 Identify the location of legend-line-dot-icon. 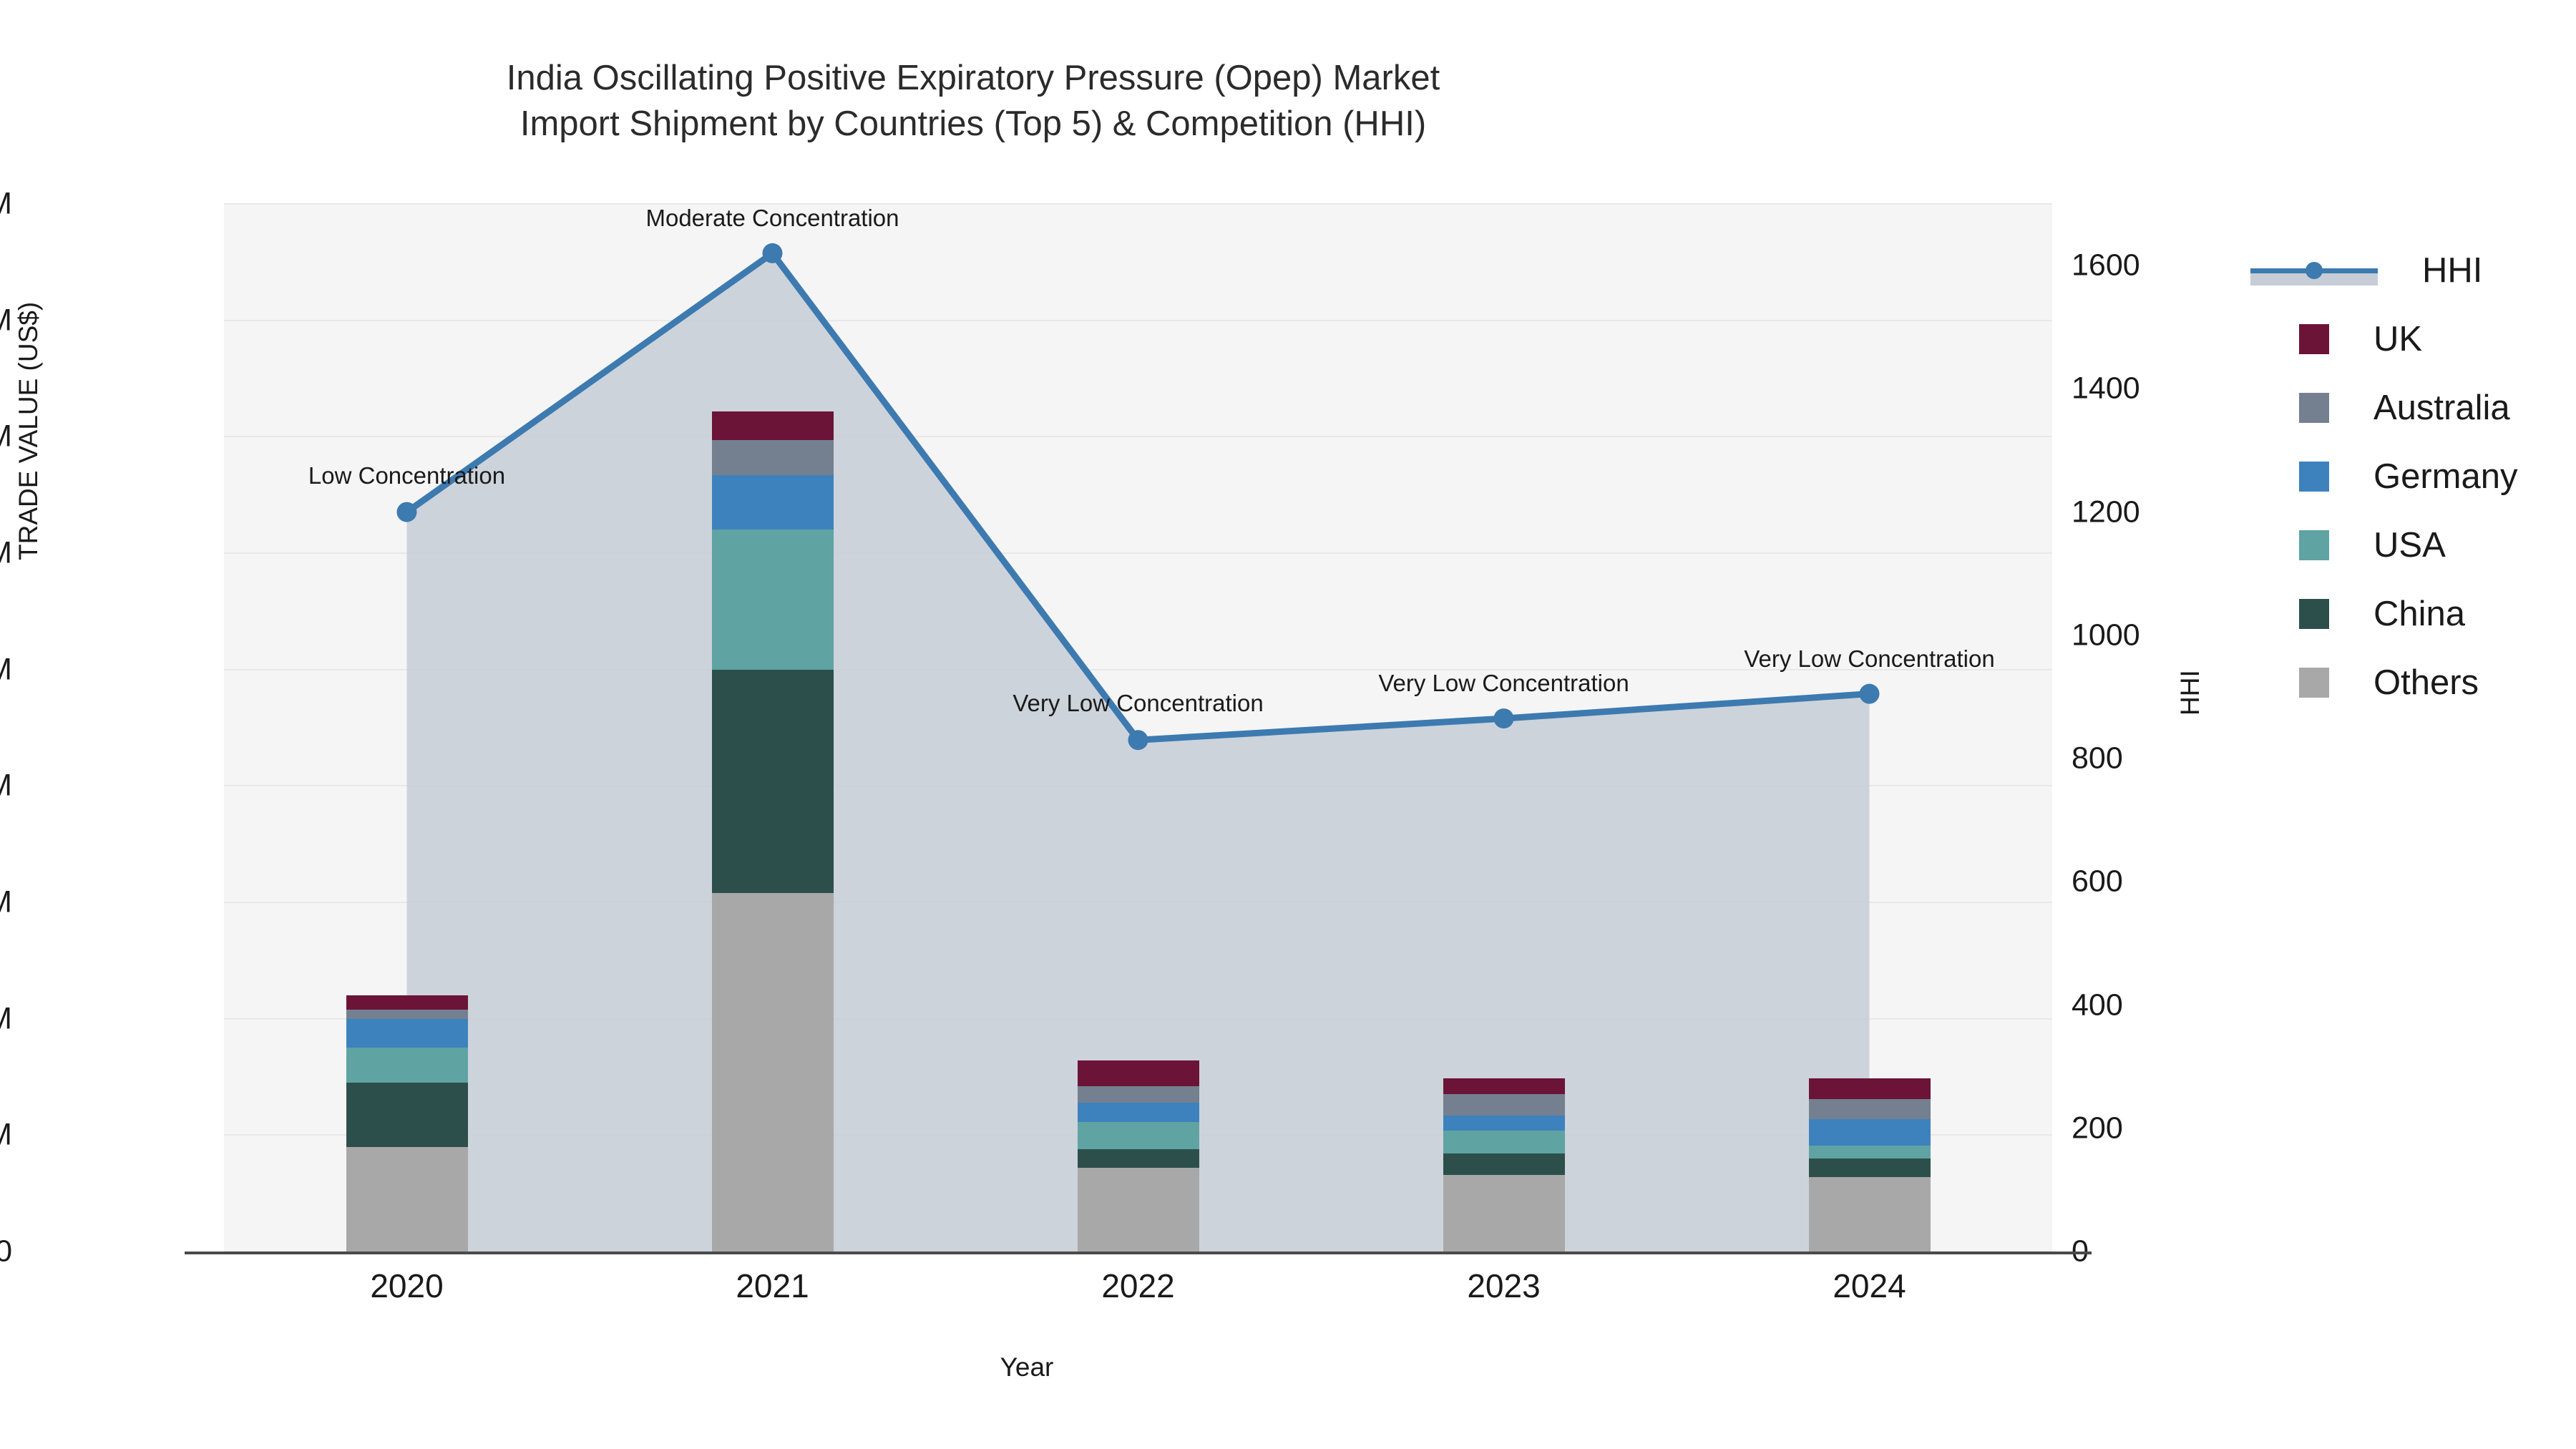
(2314, 270).